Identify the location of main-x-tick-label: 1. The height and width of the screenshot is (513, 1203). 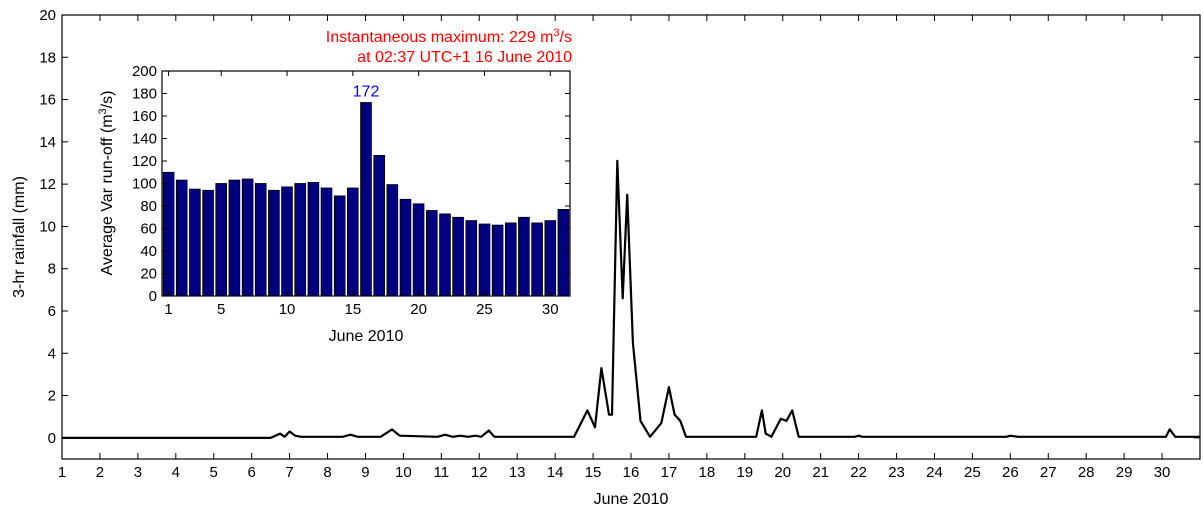
(62, 472).